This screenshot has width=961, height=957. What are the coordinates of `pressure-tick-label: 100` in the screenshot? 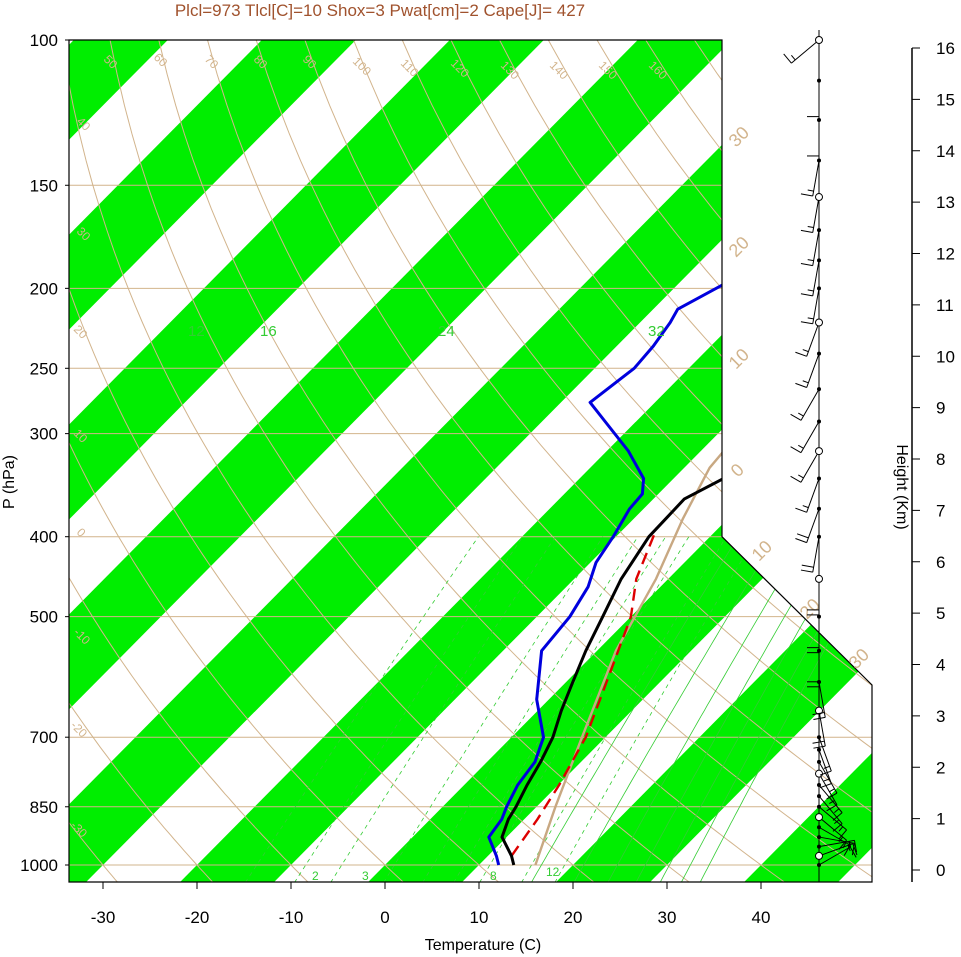 It's located at (44, 40).